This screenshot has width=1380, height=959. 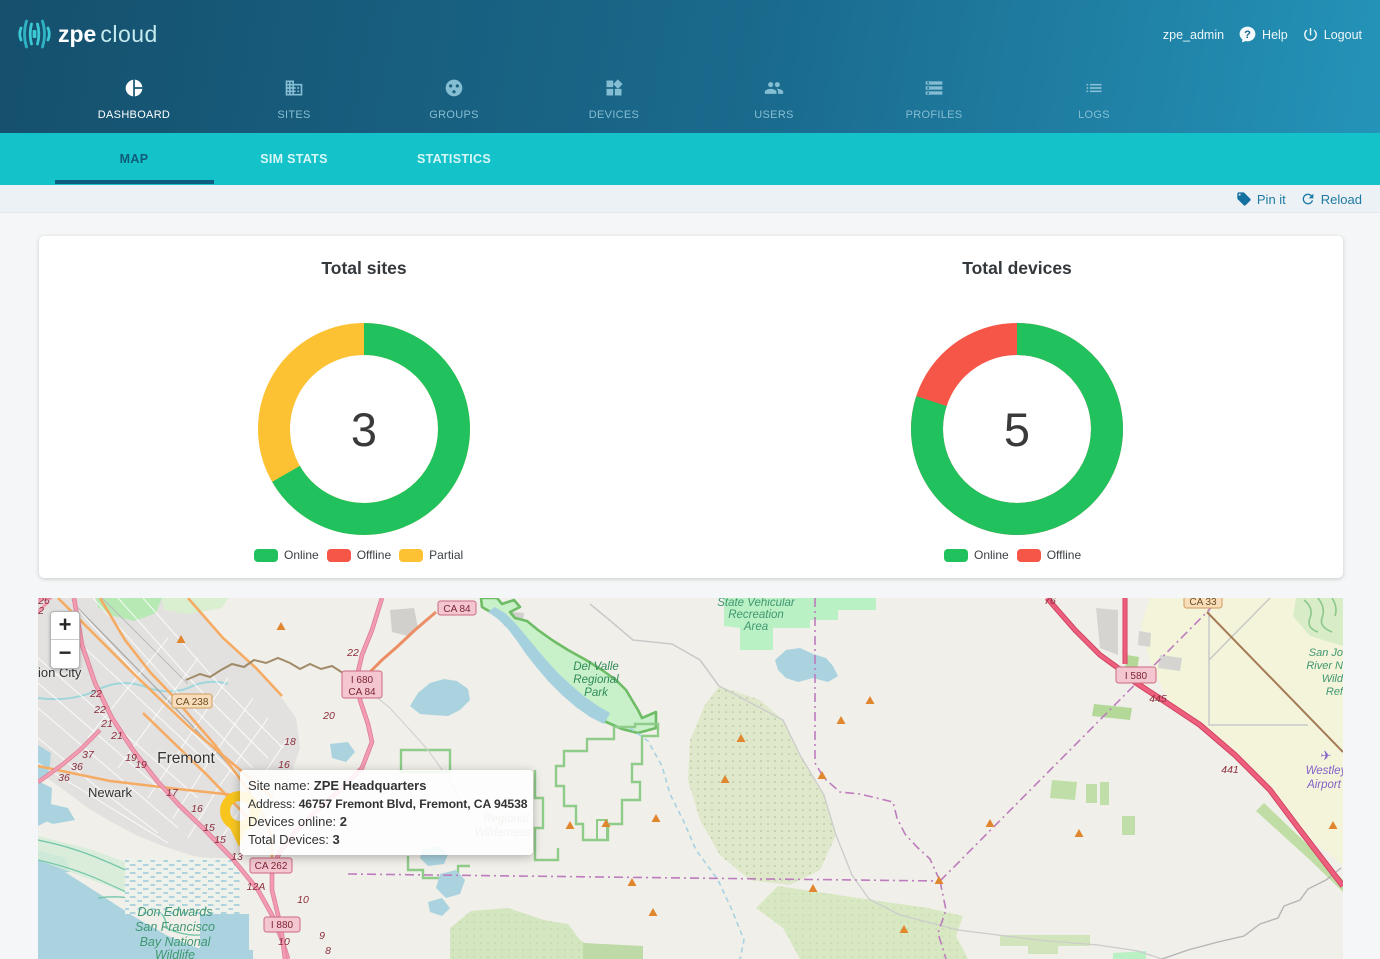 I want to click on svg-text: I 880, so click(x=282, y=925).